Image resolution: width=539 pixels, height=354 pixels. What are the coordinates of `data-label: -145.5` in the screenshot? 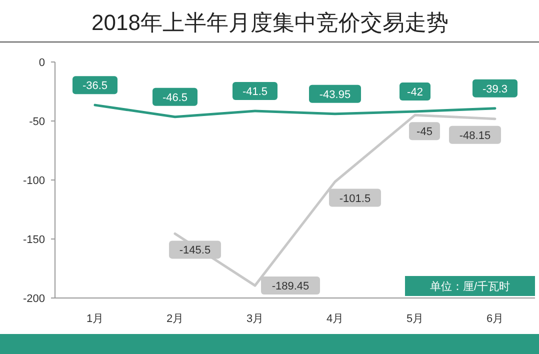 It's located at (195, 250).